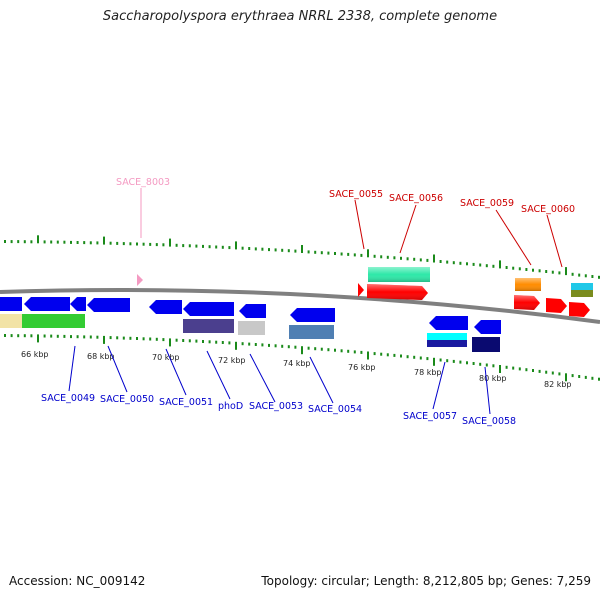 The width and height of the screenshot is (600, 600). What do you see at coordinates (208, 309) in the screenshot?
I see `gene-arrow-phod` at bounding box center [208, 309].